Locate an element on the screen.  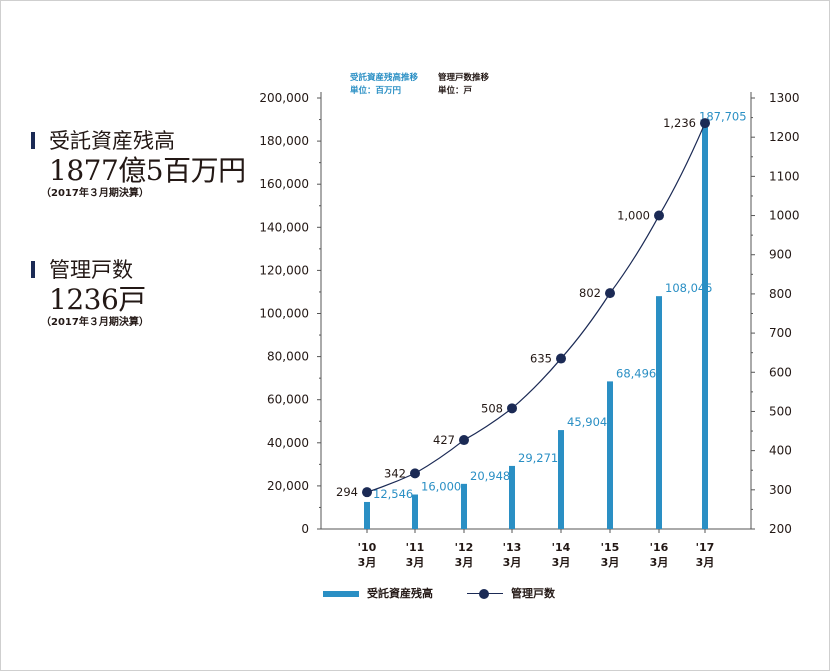
x-tick-label-year: '12 is located at coordinates (464, 547).